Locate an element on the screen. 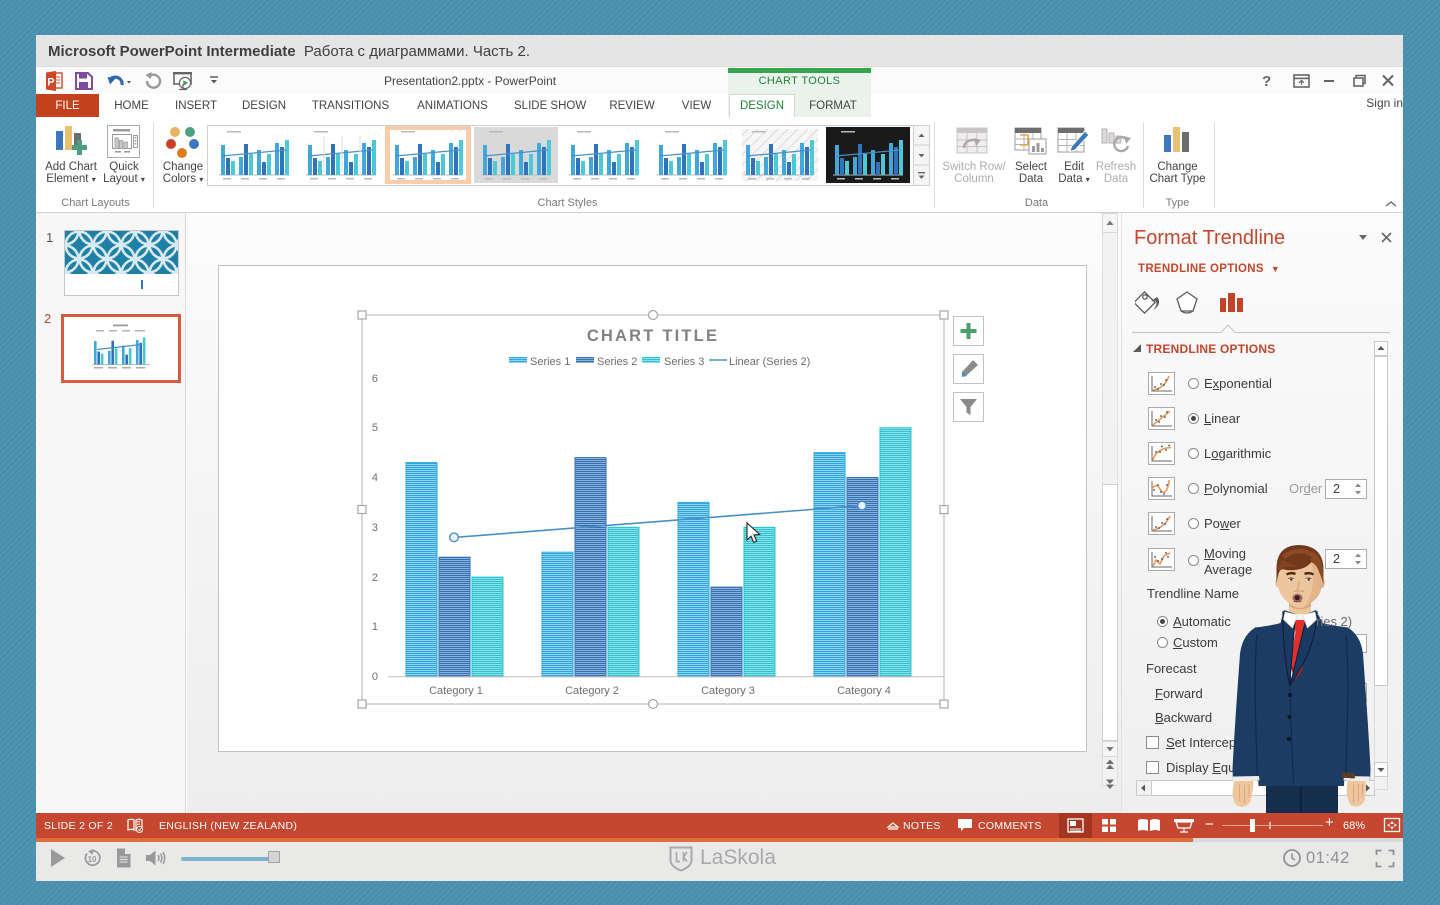 The width and height of the screenshot is (1440, 905). svg-text: 3 is located at coordinates (375, 528).